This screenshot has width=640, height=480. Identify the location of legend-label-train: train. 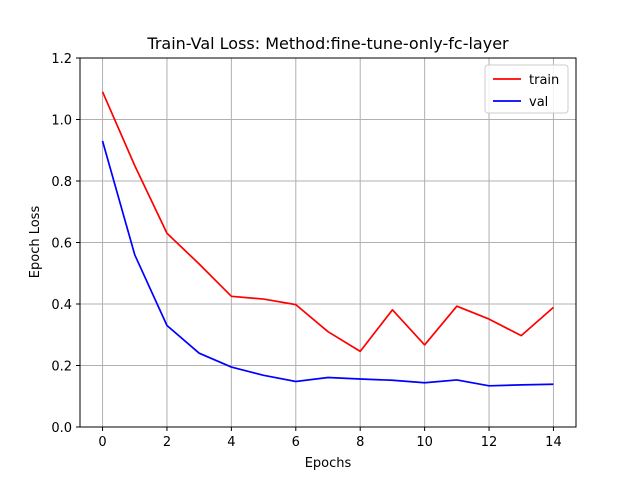
(544, 80).